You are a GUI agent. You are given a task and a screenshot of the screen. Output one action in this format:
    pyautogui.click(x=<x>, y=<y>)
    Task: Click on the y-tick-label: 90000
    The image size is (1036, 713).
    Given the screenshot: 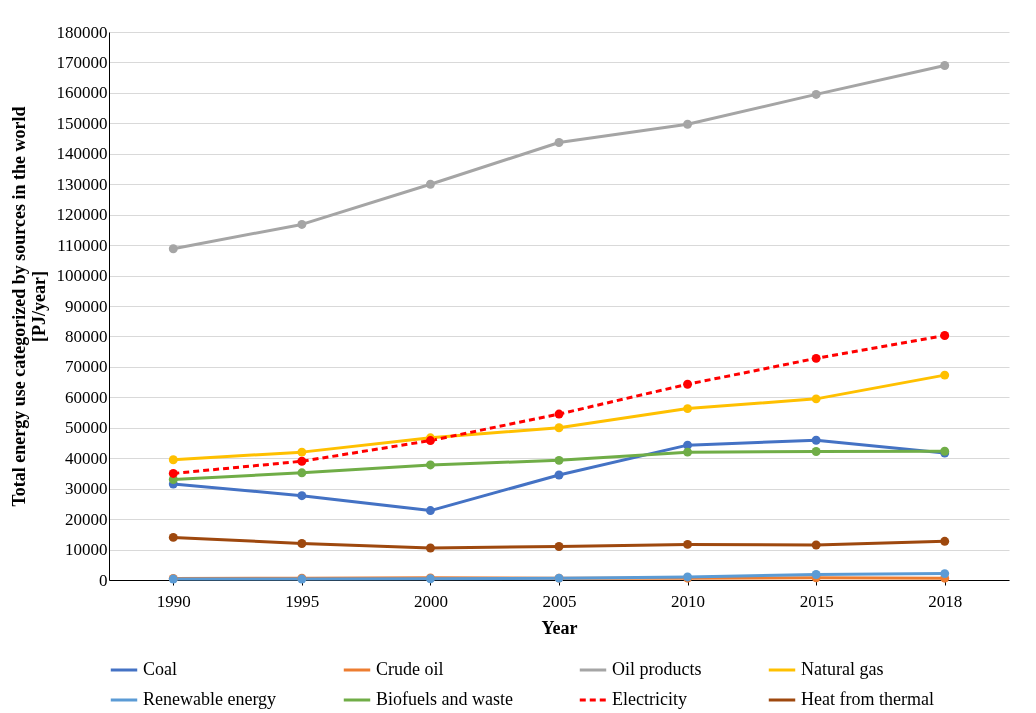 What is the action you would take?
    pyautogui.click(x=86, y=306)
    